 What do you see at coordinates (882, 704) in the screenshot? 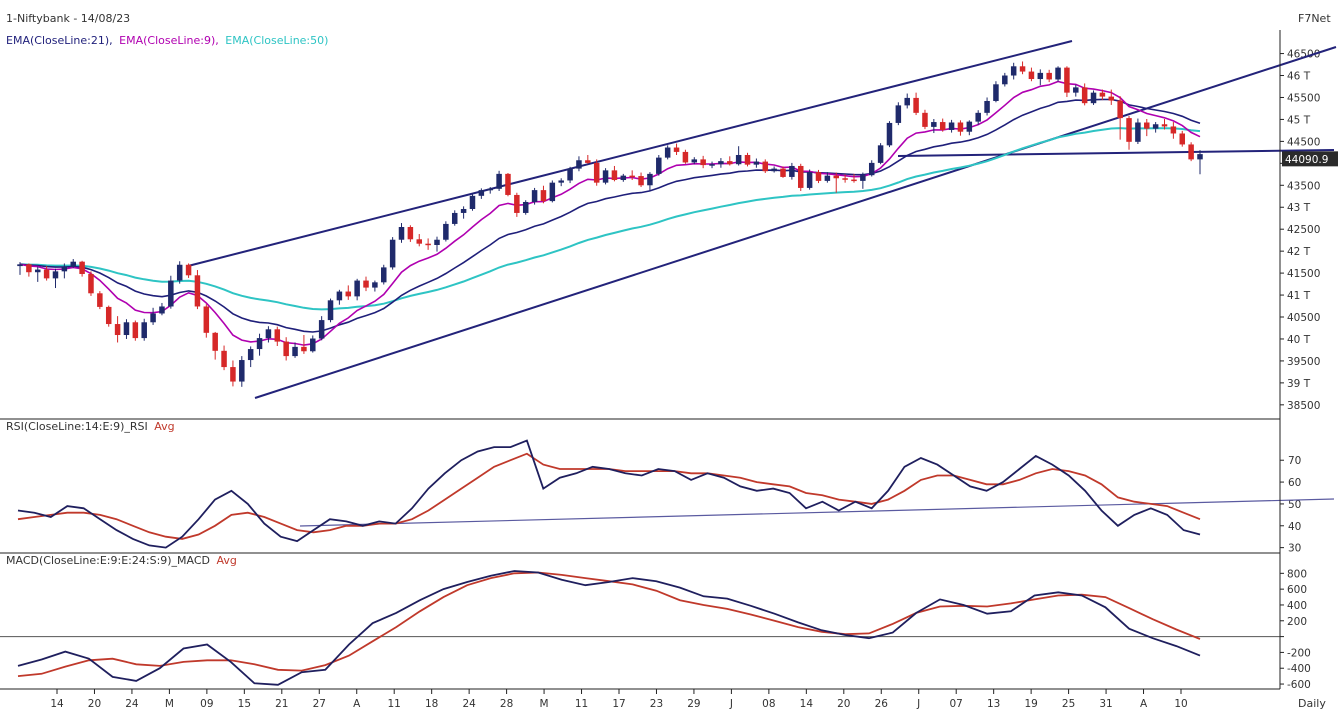
I see `x-tick-label: 26` at bounding box center [882, 704].